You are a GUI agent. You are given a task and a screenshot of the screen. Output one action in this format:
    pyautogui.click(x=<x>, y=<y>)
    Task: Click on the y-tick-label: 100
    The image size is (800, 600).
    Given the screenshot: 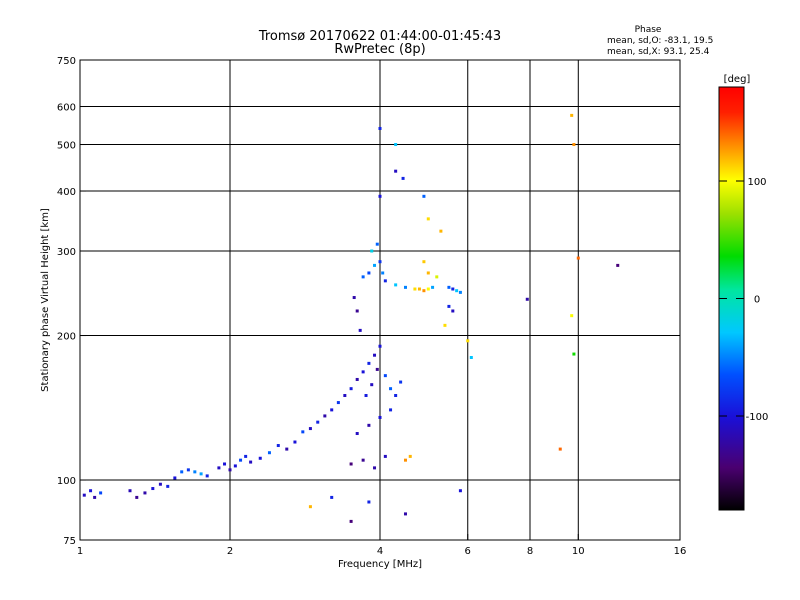 What is the action you would take?
    pyautogui.click(x=66, y=481)
    